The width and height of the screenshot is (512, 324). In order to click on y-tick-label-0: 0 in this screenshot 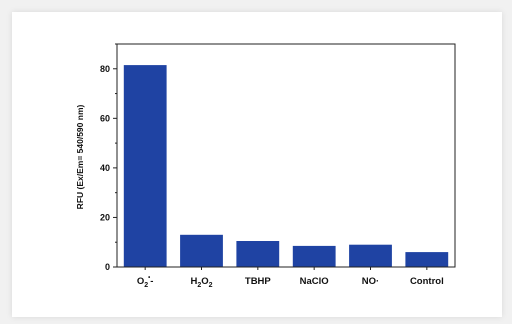, I will do `click(107, 267)`.